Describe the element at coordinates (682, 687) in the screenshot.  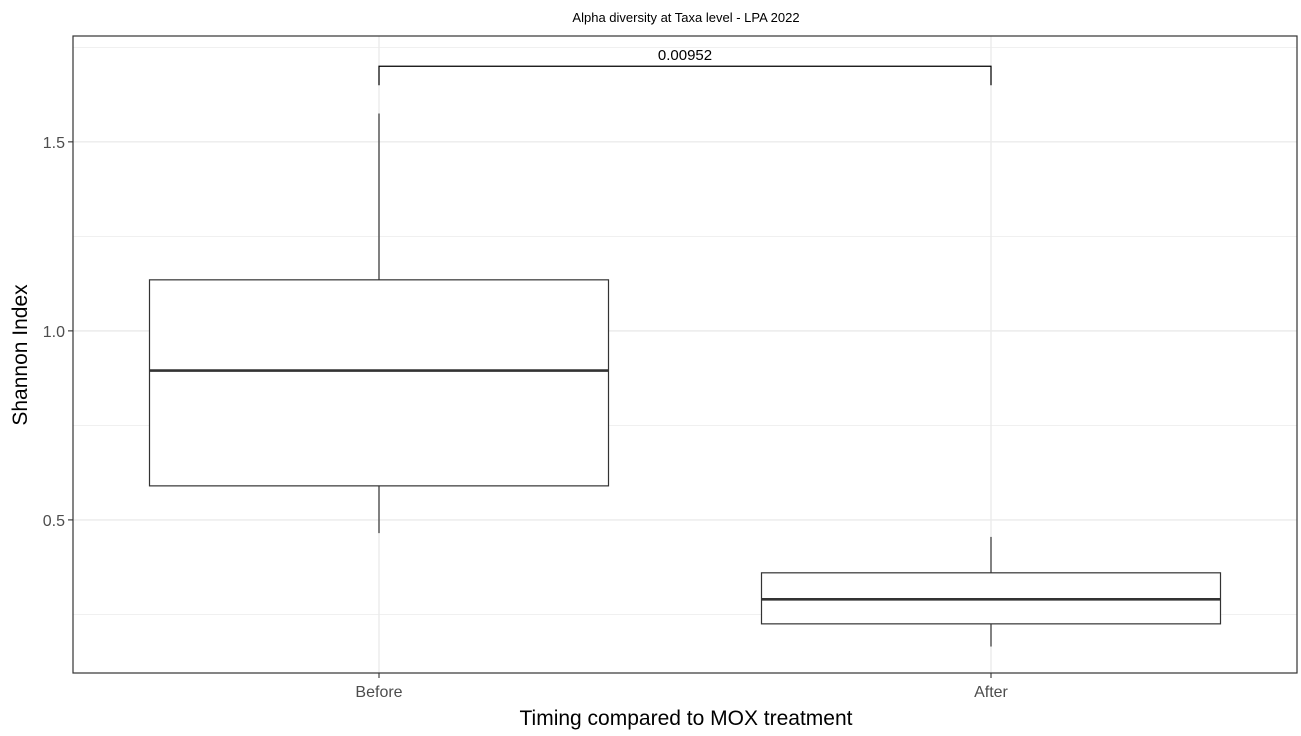
I see `x-axis-ticks: Before After` at that location.